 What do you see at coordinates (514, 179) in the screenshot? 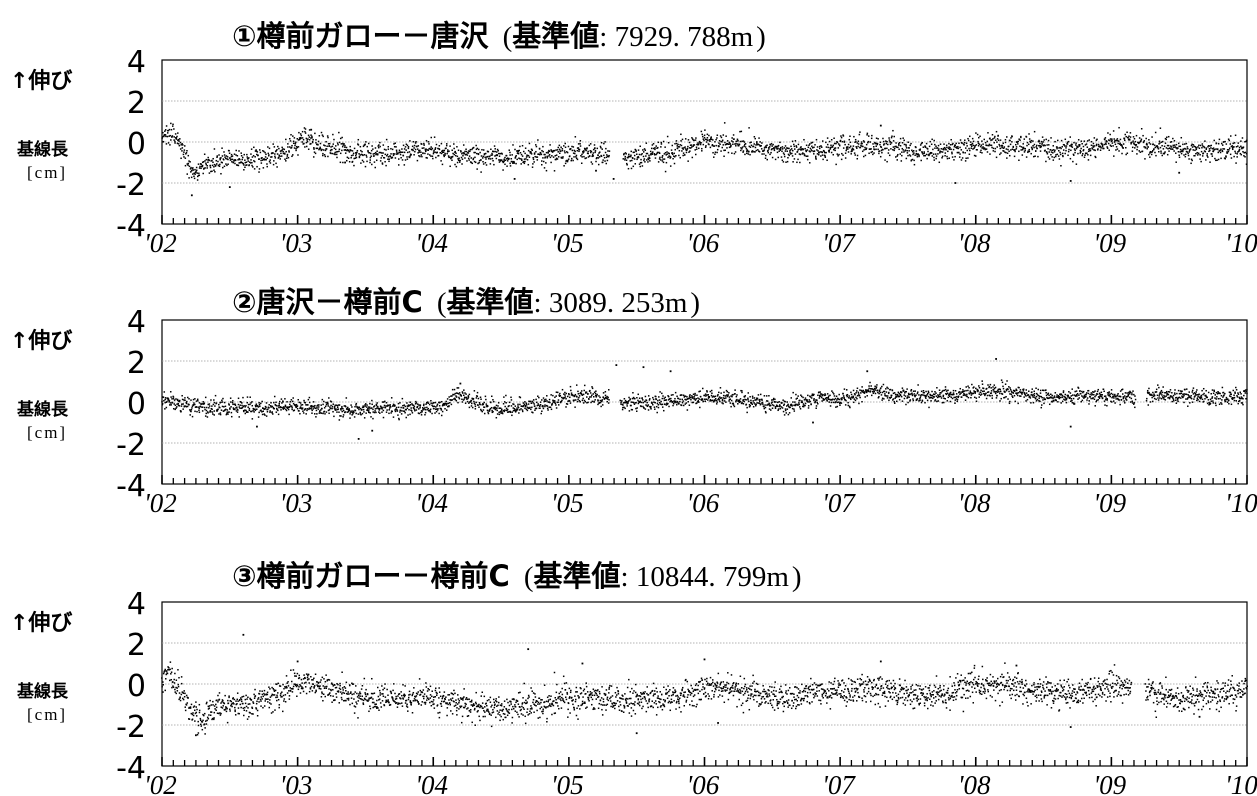
I see `outlier-point` at bounding box center [514, 179].